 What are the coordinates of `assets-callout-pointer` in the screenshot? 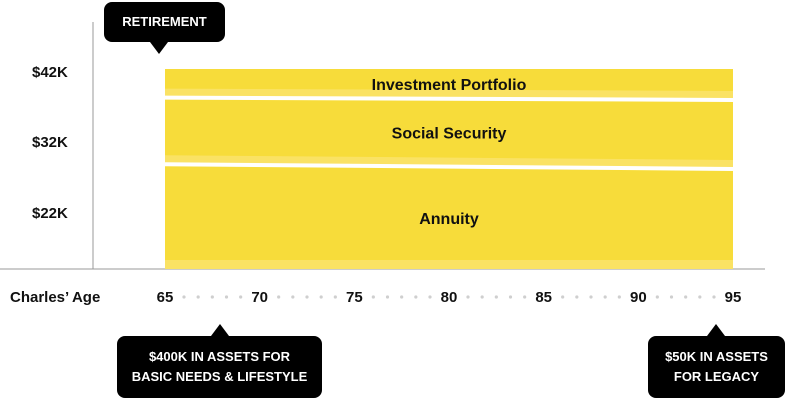 It's located at (220, 330).